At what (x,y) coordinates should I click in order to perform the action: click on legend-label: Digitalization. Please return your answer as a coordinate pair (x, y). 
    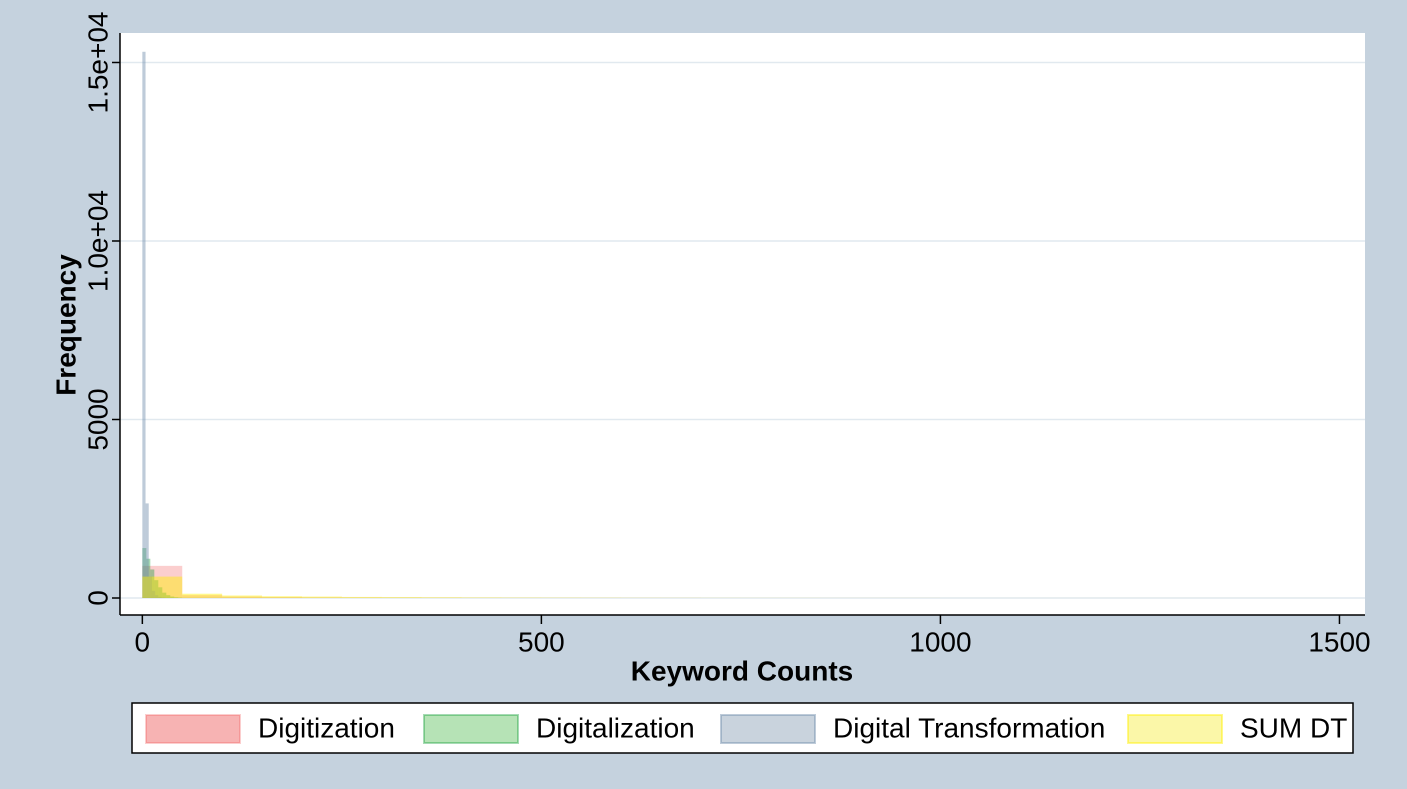
    Looking at the image, I should click on (615, 727).